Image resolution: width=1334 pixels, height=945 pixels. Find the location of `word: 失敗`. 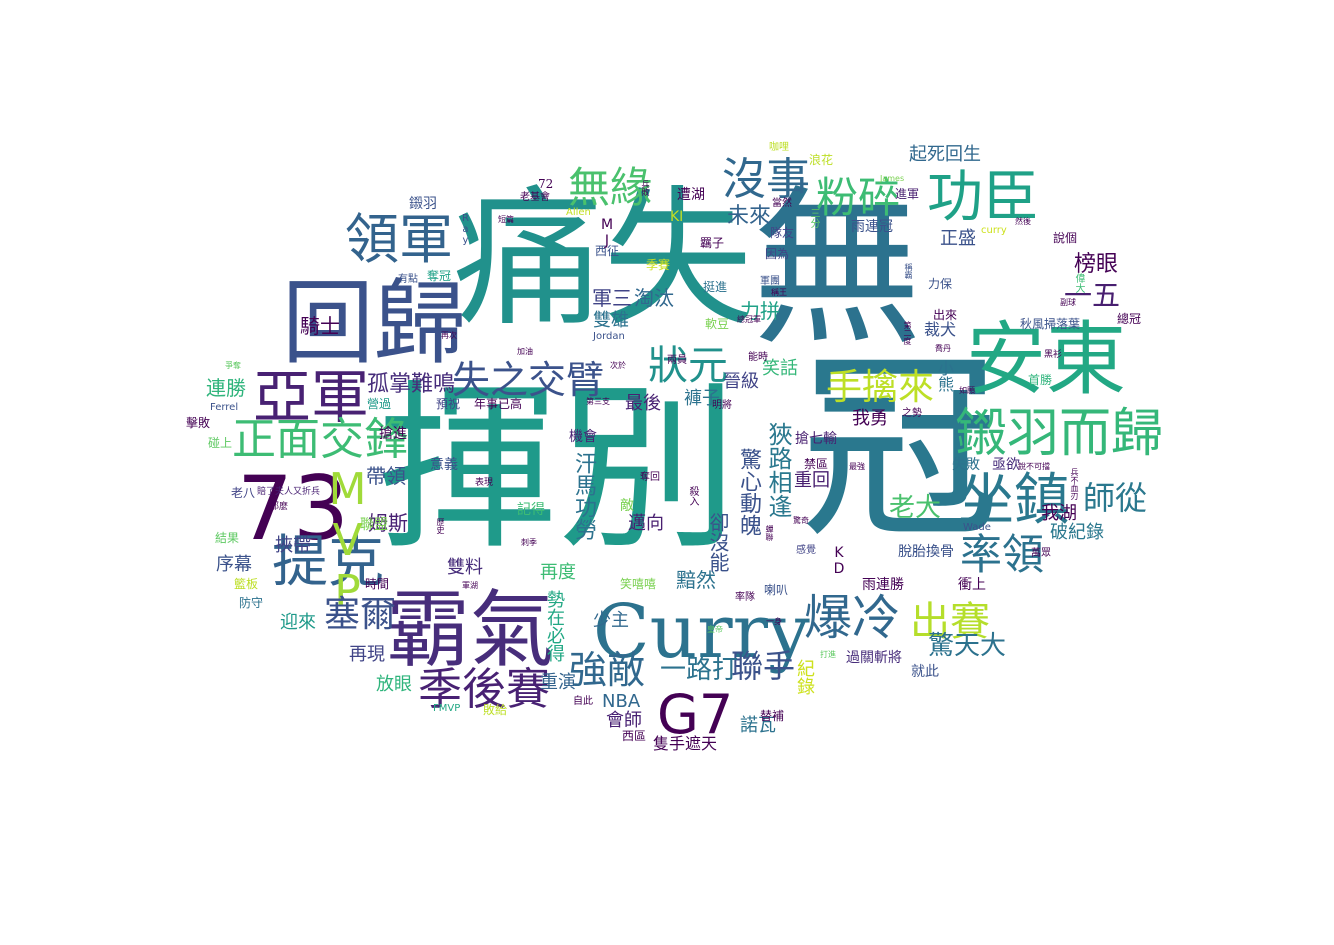

word: 失敗 is located at coordinates (966, 465).